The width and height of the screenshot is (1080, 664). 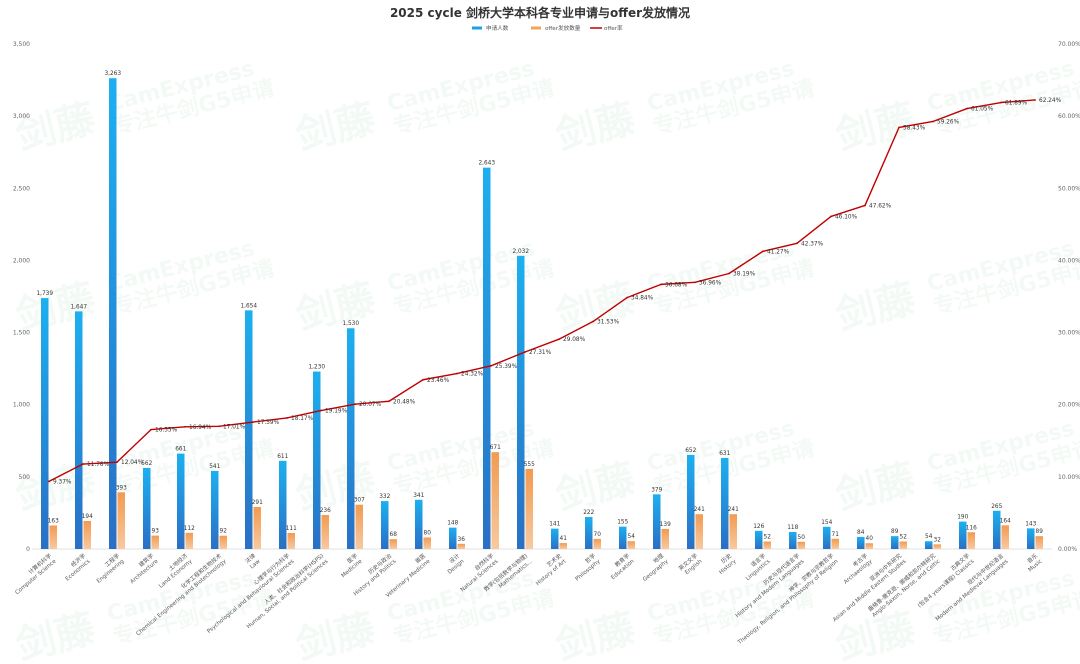 I want to click on right-axis-tick: 70.00%, so click(x=1069, y=44).